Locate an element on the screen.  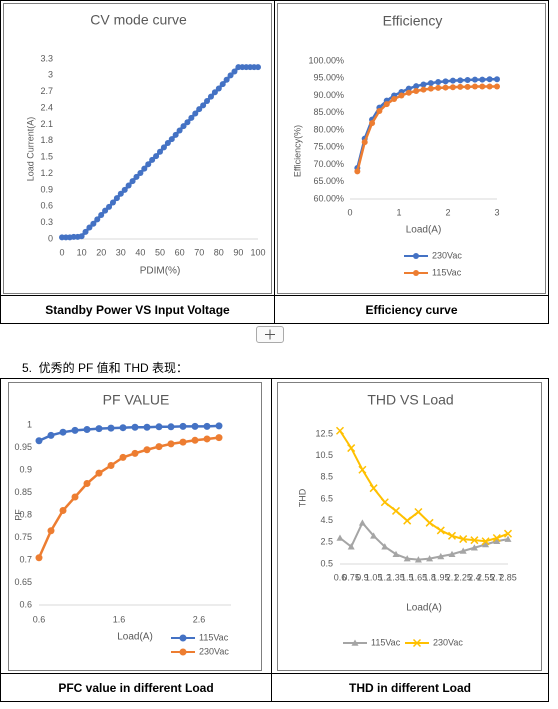
x-tick-label: 1.95 is located at coordinates (441, 577).